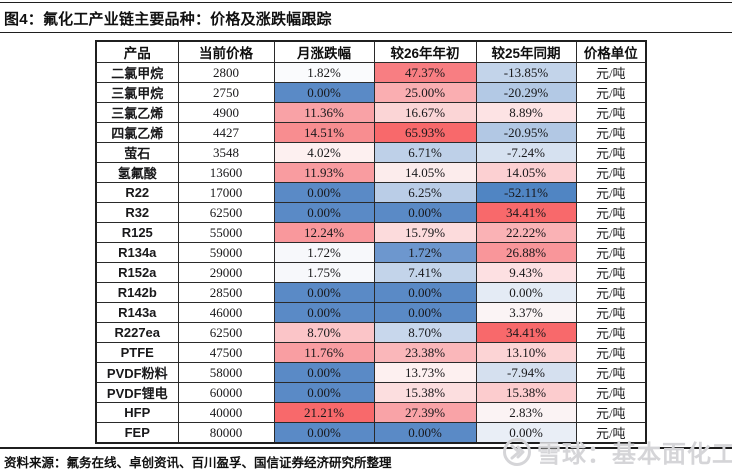 The width and height of the screenshot is (732, 474). Describe the element at coordinates (137, 132) in the screenshot. I see `product-cell: 四氯乙烯` at that location.